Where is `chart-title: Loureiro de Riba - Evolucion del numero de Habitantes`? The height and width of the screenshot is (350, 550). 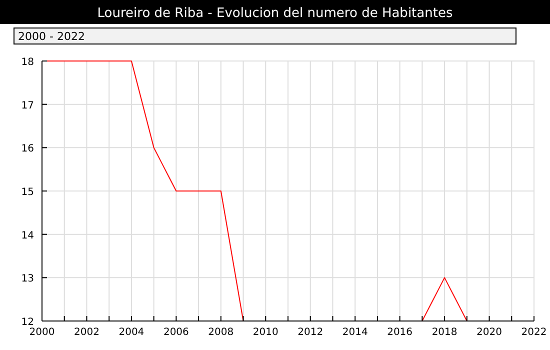
chart-title: Loureiro de Riba - Evolucion del numero de Habitantes is located at coordinates (275, 13).